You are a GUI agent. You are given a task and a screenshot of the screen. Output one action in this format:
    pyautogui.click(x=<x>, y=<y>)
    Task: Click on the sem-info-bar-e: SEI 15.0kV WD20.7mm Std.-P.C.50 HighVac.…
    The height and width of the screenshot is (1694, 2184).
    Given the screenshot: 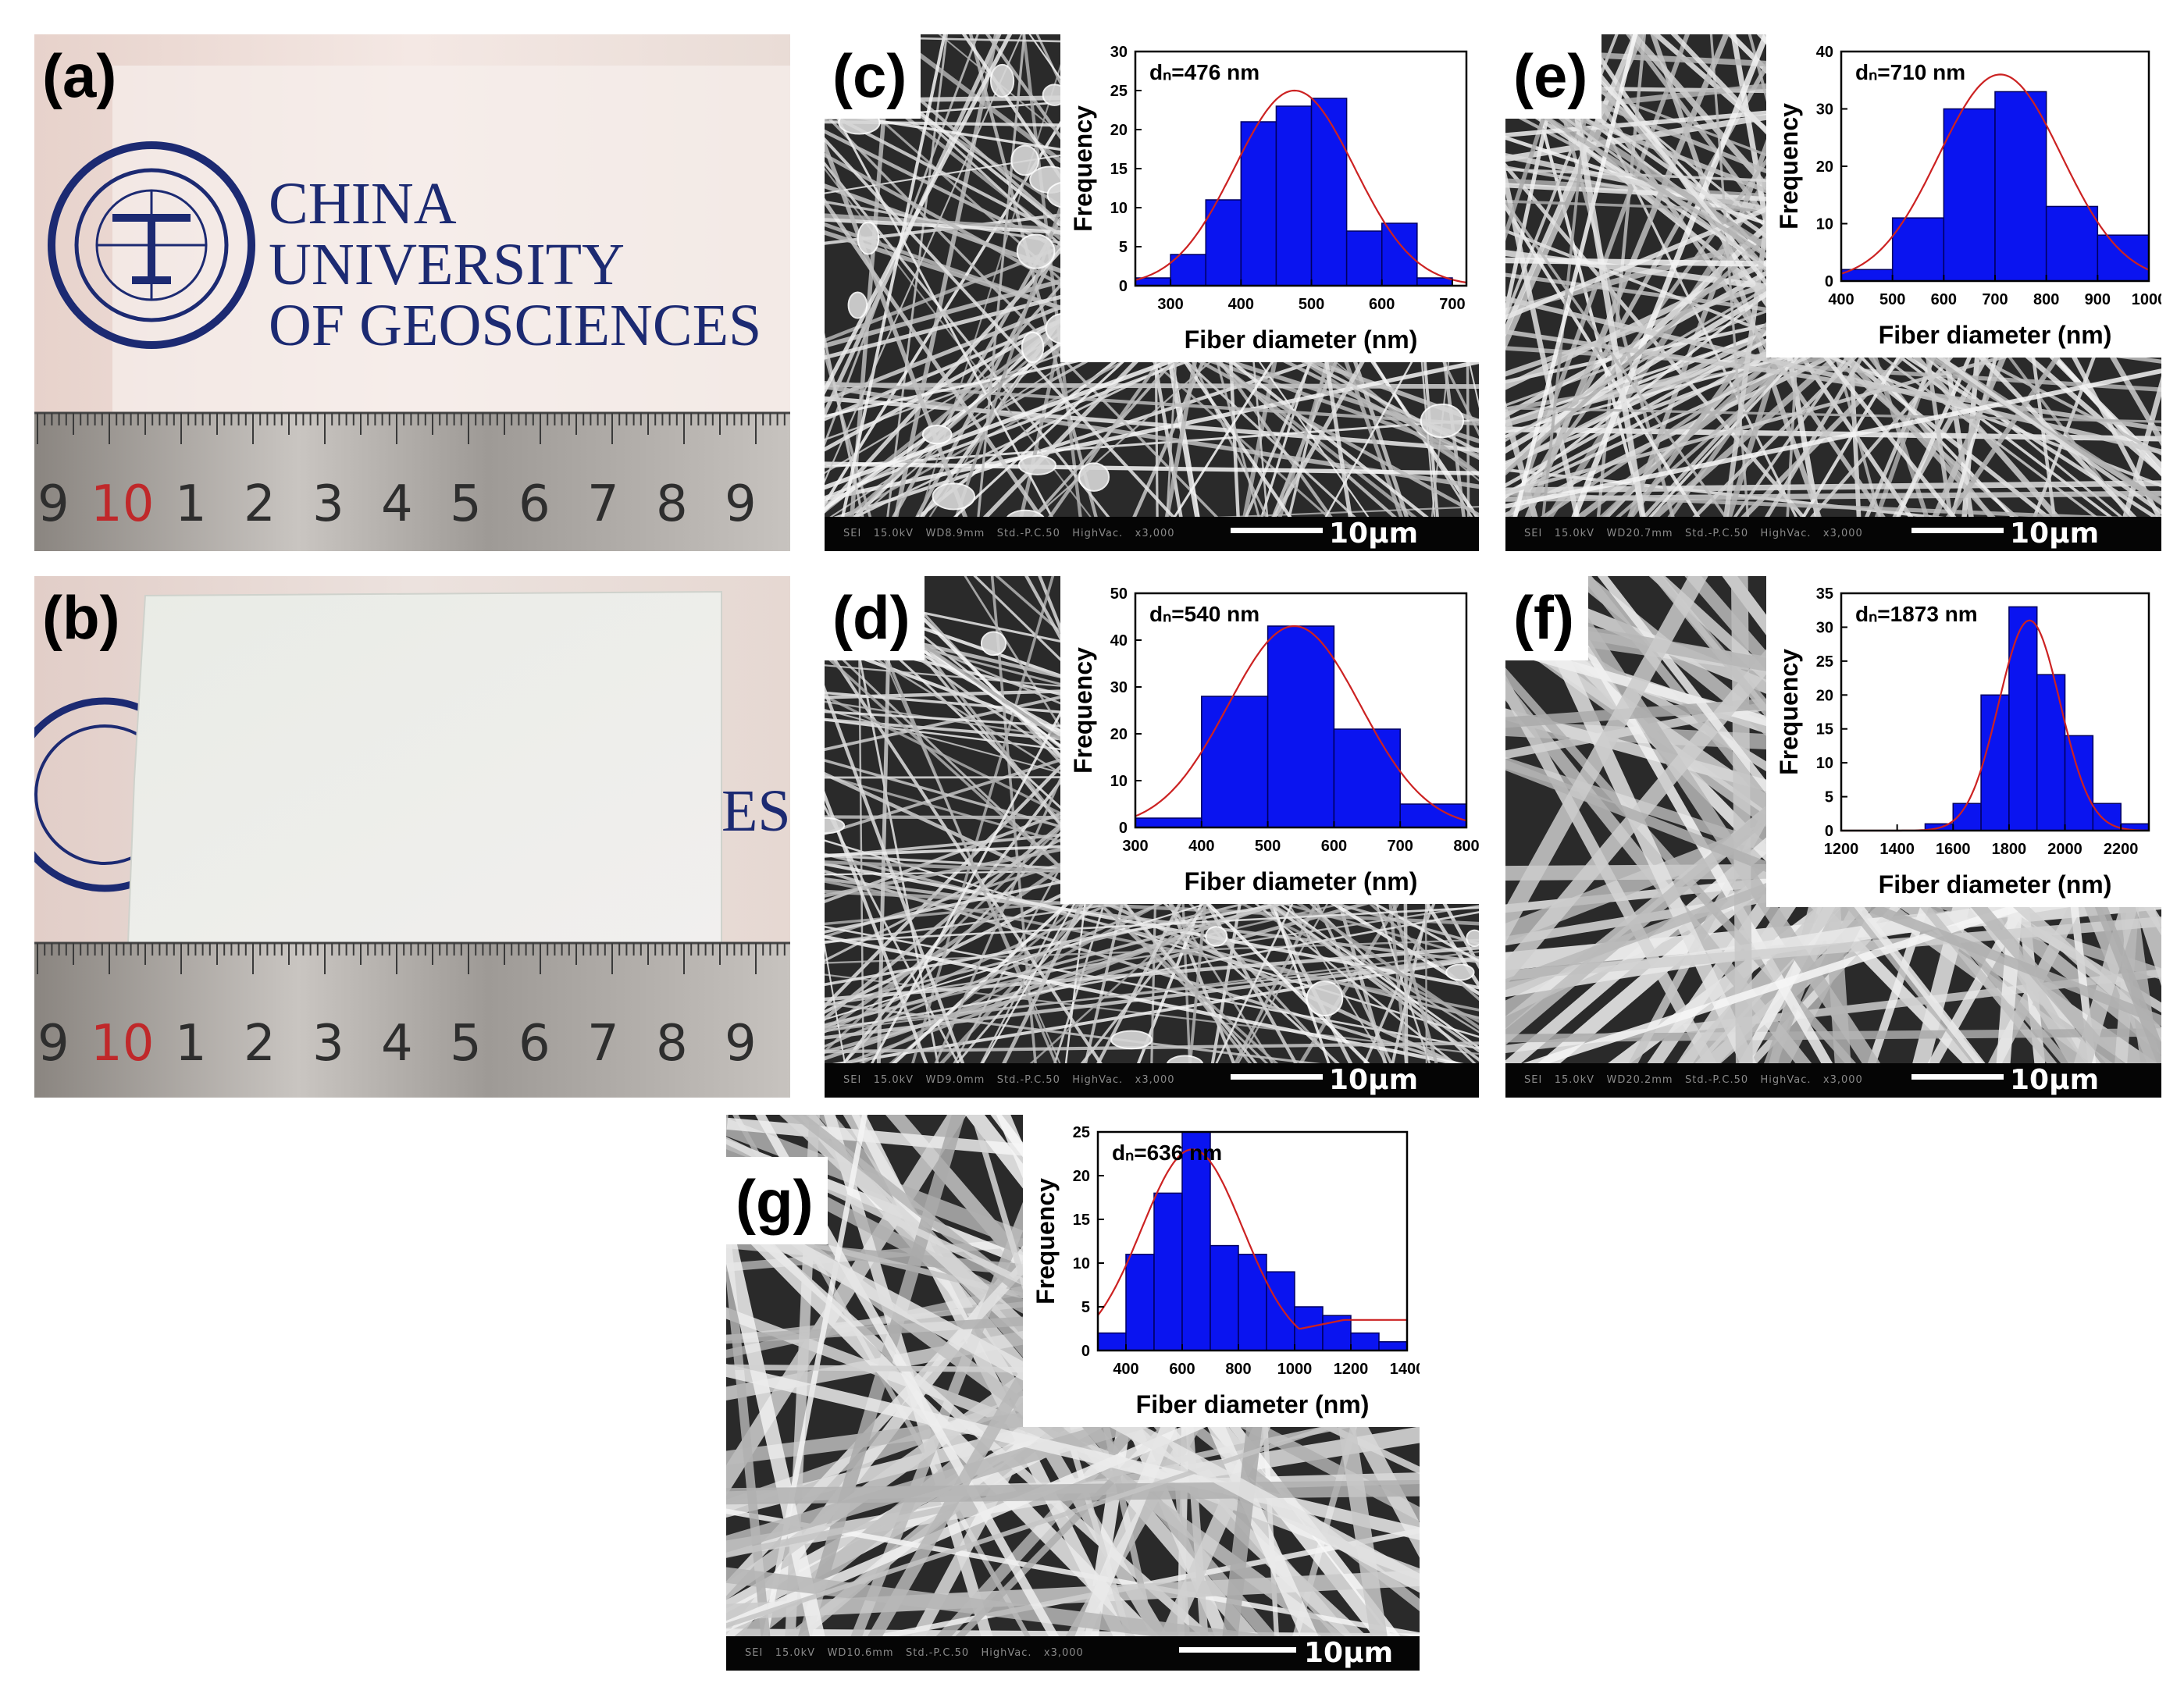 What is the action you would take?
    pyautogui.click(x=1833, y=534)
    